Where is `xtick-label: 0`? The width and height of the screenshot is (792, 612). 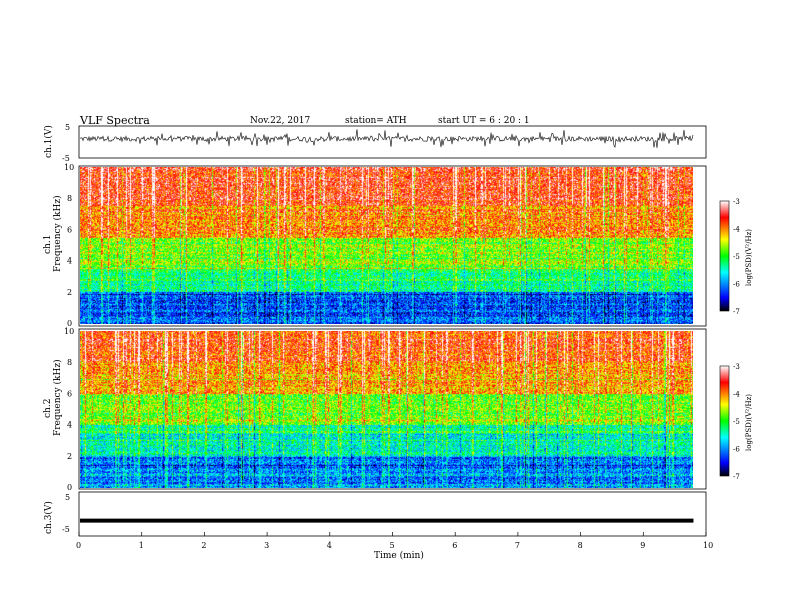
xtick-label: 0 is located at coordinates (78, 545).